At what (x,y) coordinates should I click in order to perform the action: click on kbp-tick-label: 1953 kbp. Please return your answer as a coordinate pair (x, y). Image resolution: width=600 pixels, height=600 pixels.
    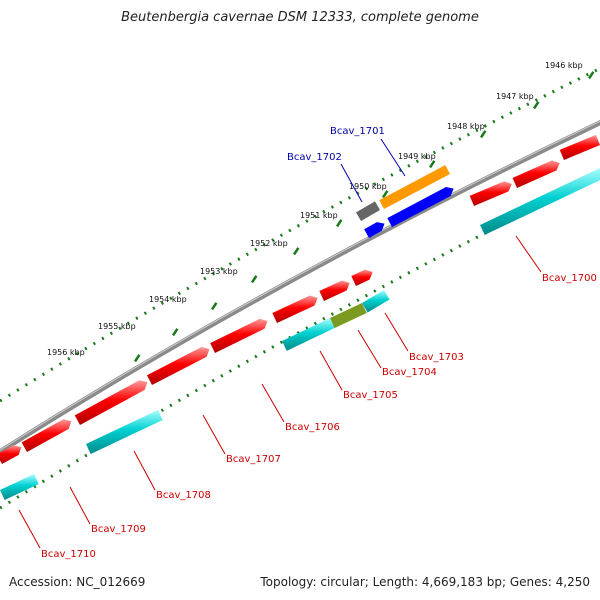
    Looking at the image, I should click on (219, 271).